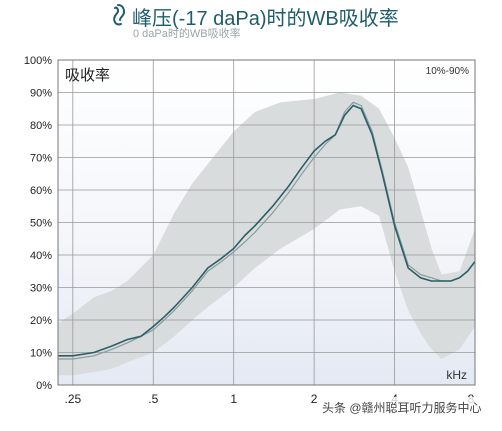 The image size is (502, 431). What do you see at coordinates (72, 399) in the screenshot?
I see `x-tick-label: .25` at bounding box center [72, 399].